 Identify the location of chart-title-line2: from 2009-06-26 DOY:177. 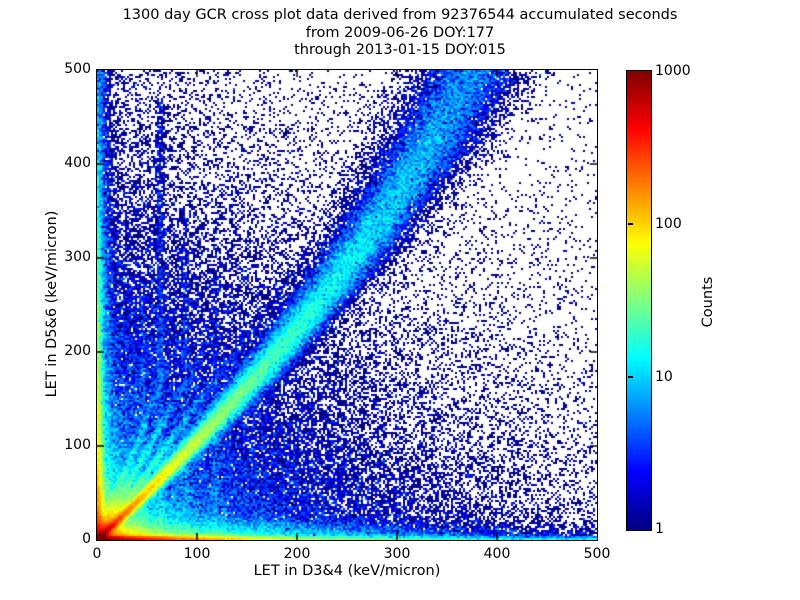
(400, 32).